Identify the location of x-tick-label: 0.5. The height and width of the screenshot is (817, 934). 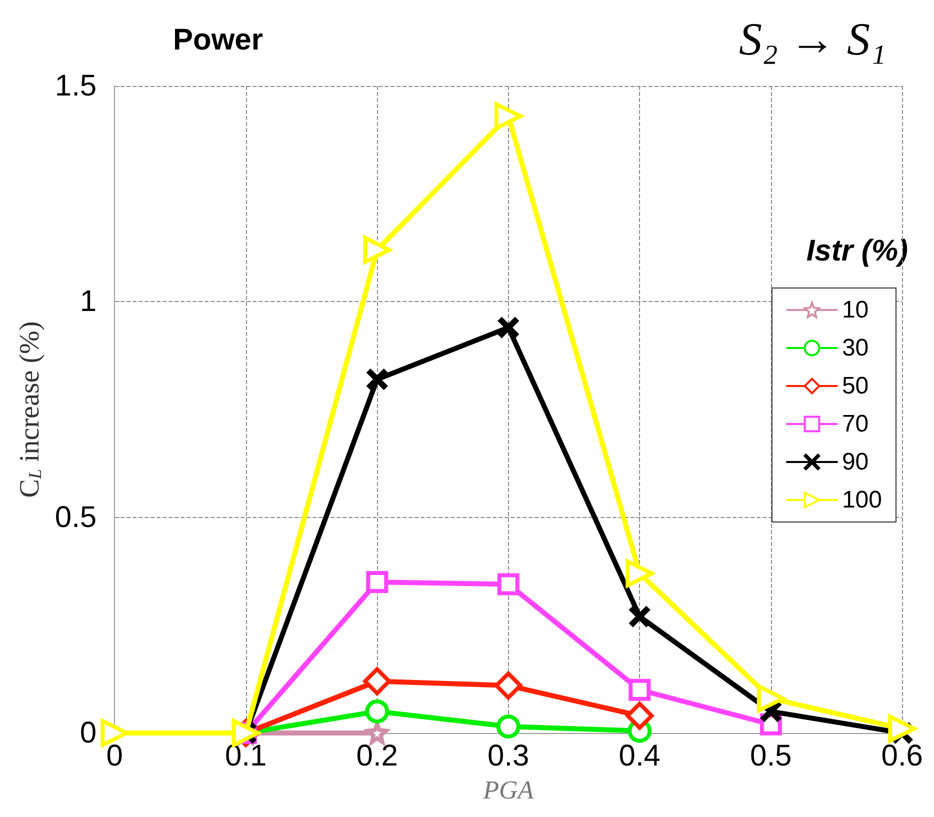
(771, 756).